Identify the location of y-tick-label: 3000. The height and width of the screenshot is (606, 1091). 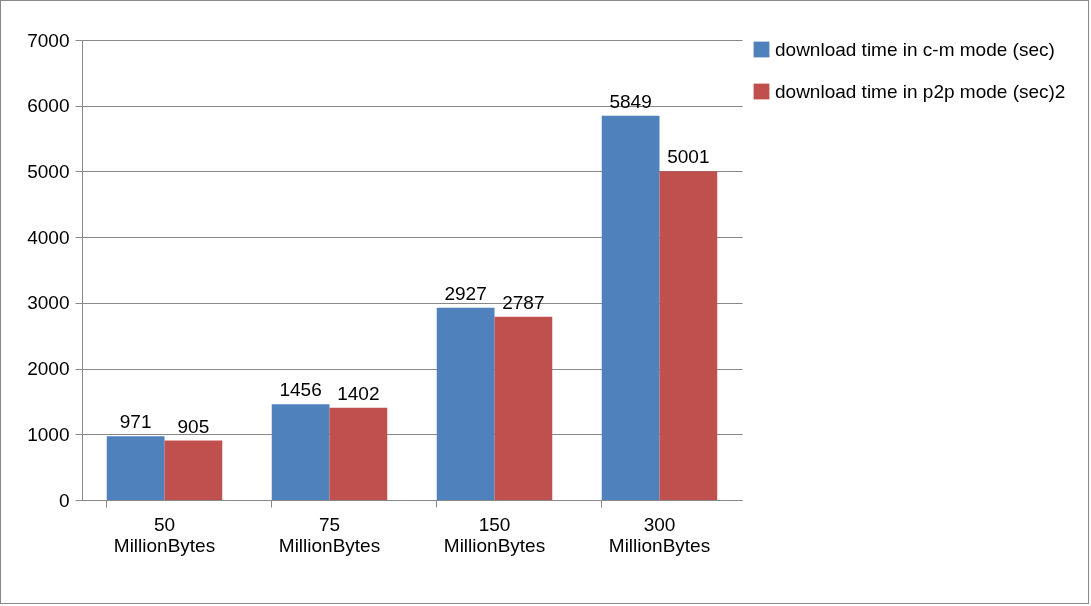
(48, 303).